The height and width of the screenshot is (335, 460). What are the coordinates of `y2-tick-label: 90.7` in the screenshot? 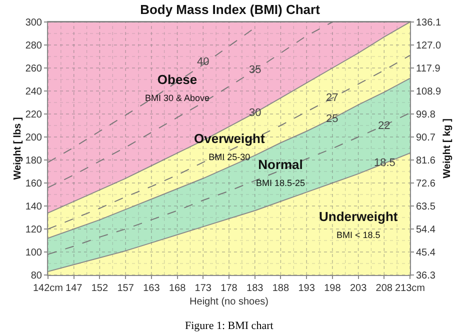 It's located at (426, 138).